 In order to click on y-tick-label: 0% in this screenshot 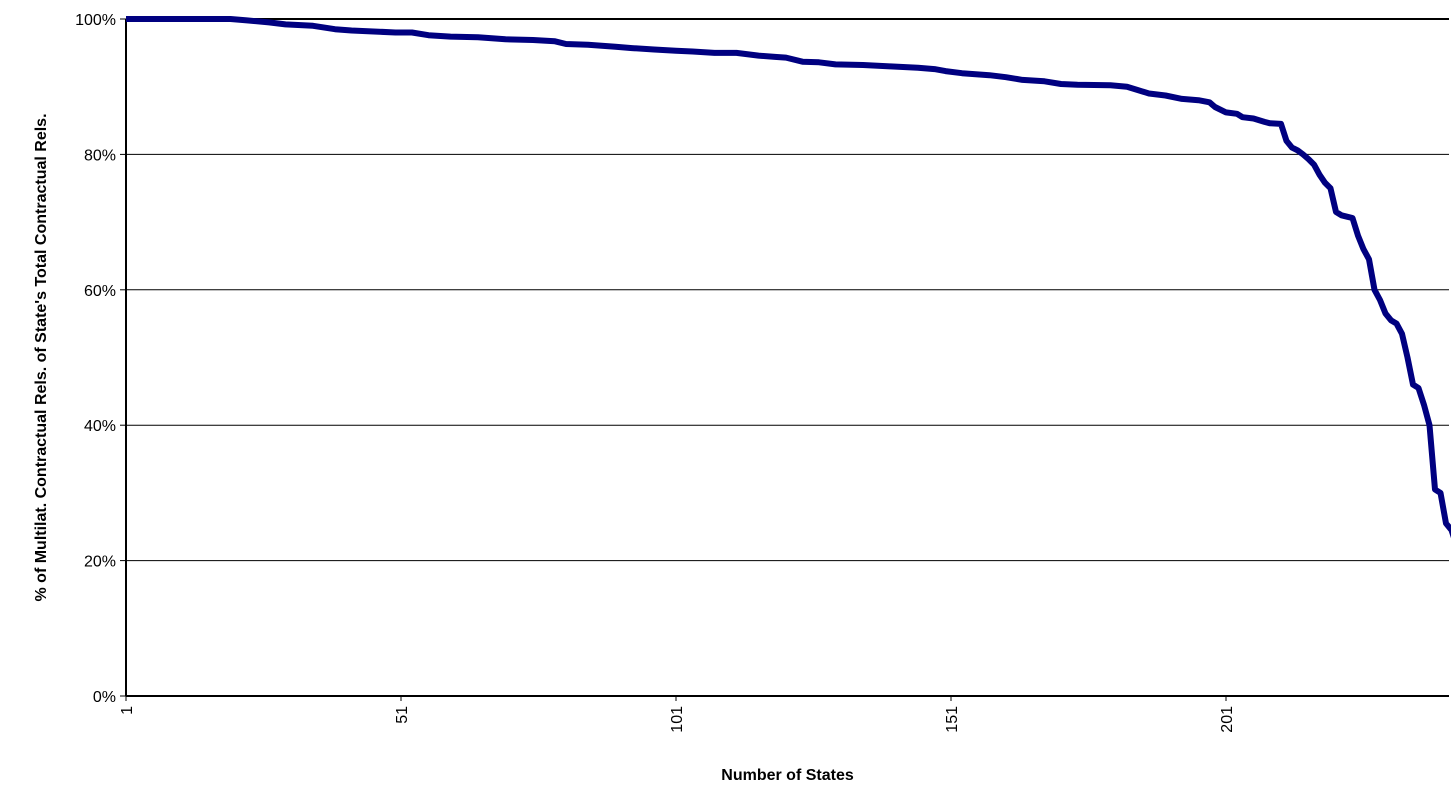, I will do `click(104, 697)`.